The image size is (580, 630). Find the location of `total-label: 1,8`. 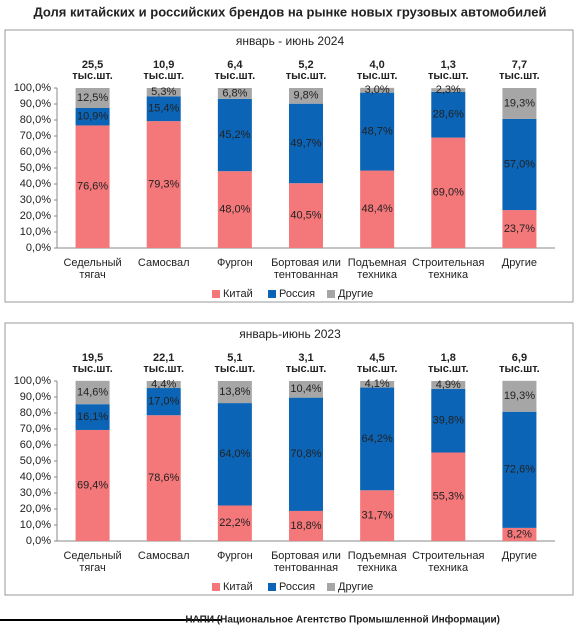

total-label: 1,8 is located at coordinates (448, 358).